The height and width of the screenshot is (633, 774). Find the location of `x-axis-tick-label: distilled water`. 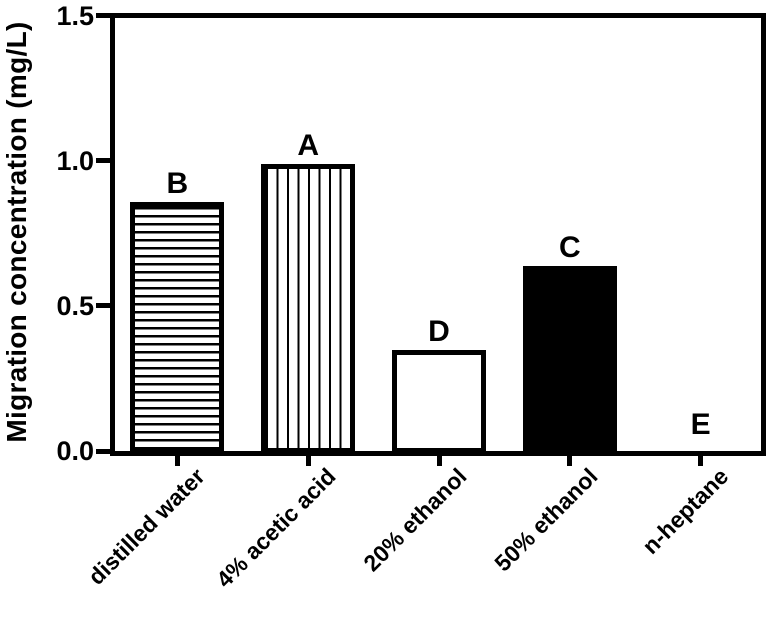

x-axis-tick-label: distilled water is located at coordinates (146, 526).